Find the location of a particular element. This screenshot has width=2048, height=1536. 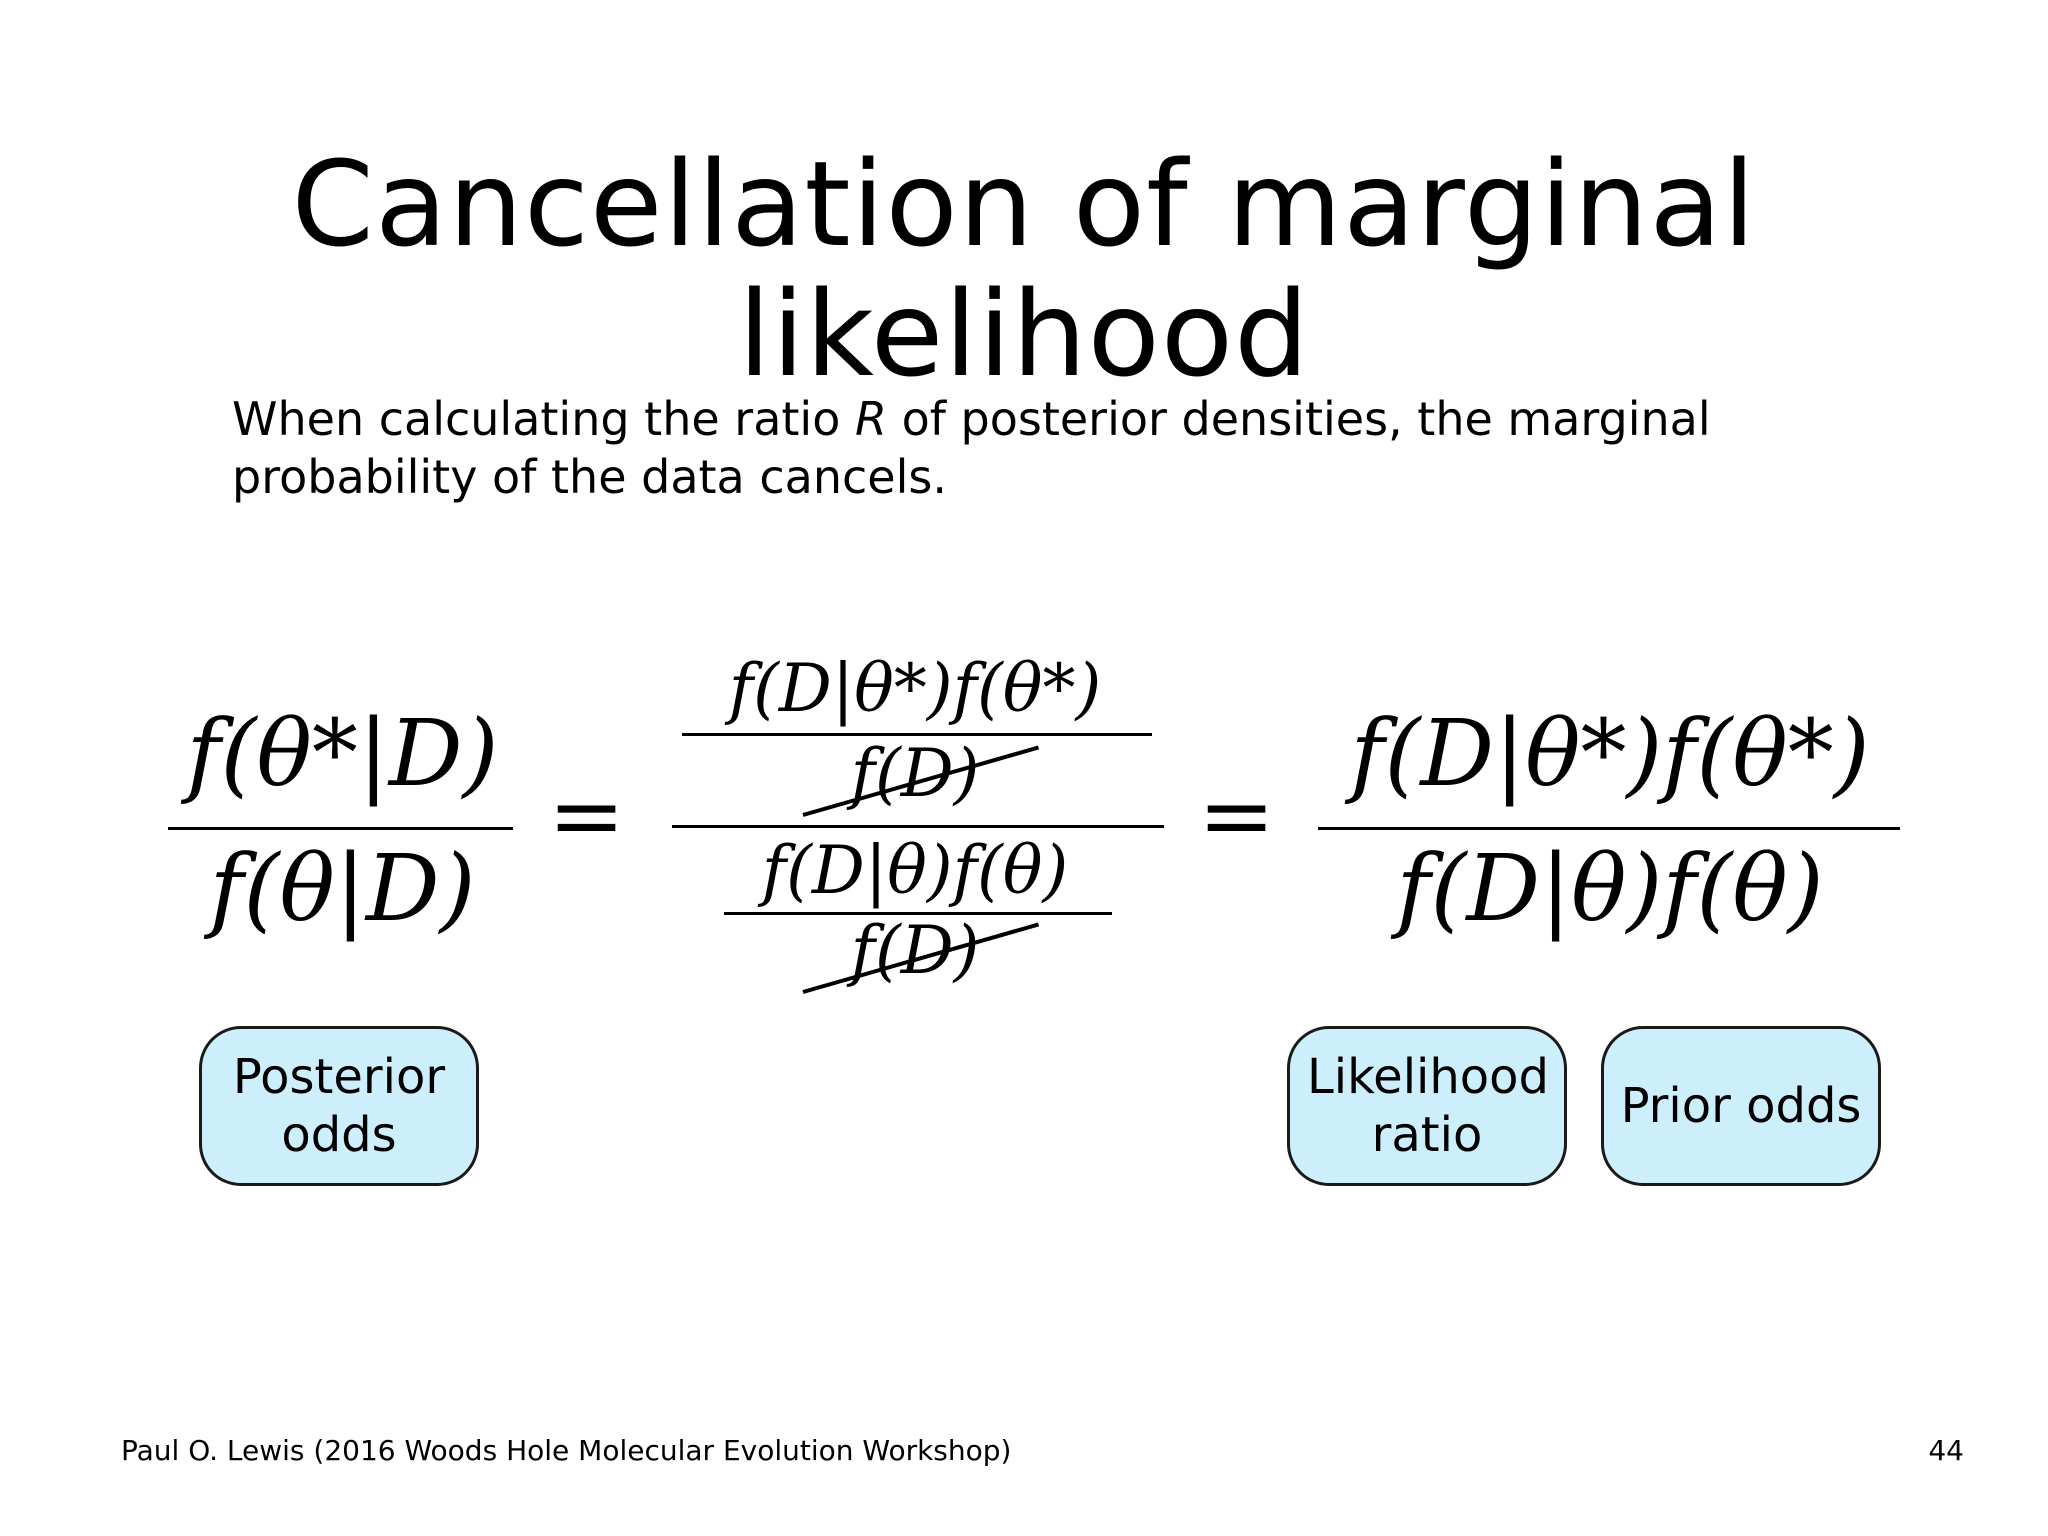

likelihood-ratio-label: Likelihood ratio is located at coordinates (1427, 1106).